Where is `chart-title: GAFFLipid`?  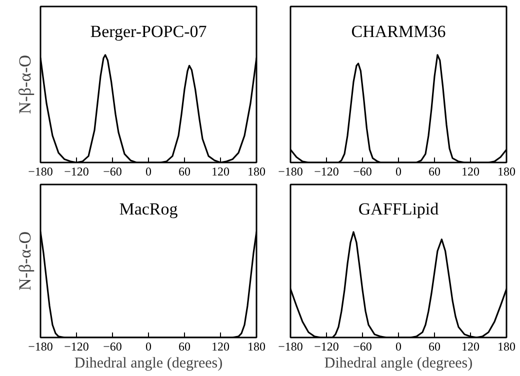 chart-title: GAFFLipid is located at coordinates (399, 208).